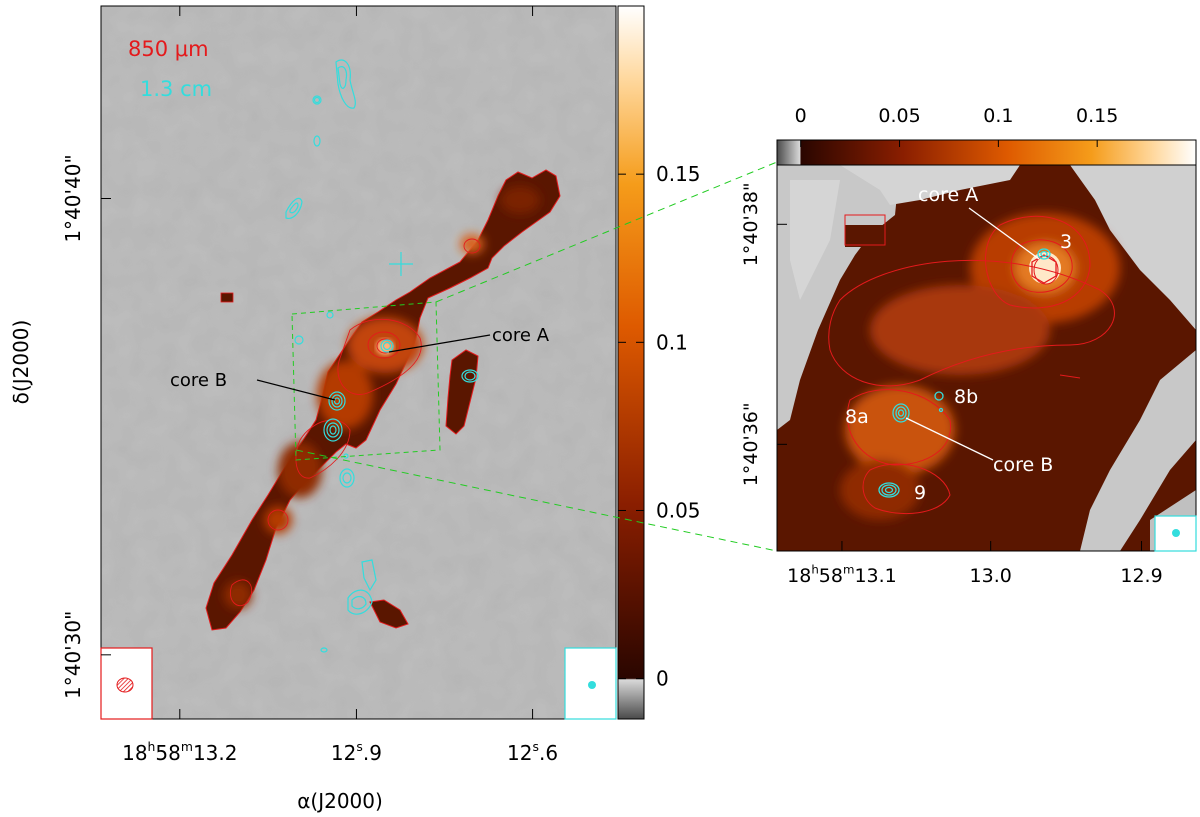  I want to click on zoom-x-tick-label: 13.0, so click(991, 576).